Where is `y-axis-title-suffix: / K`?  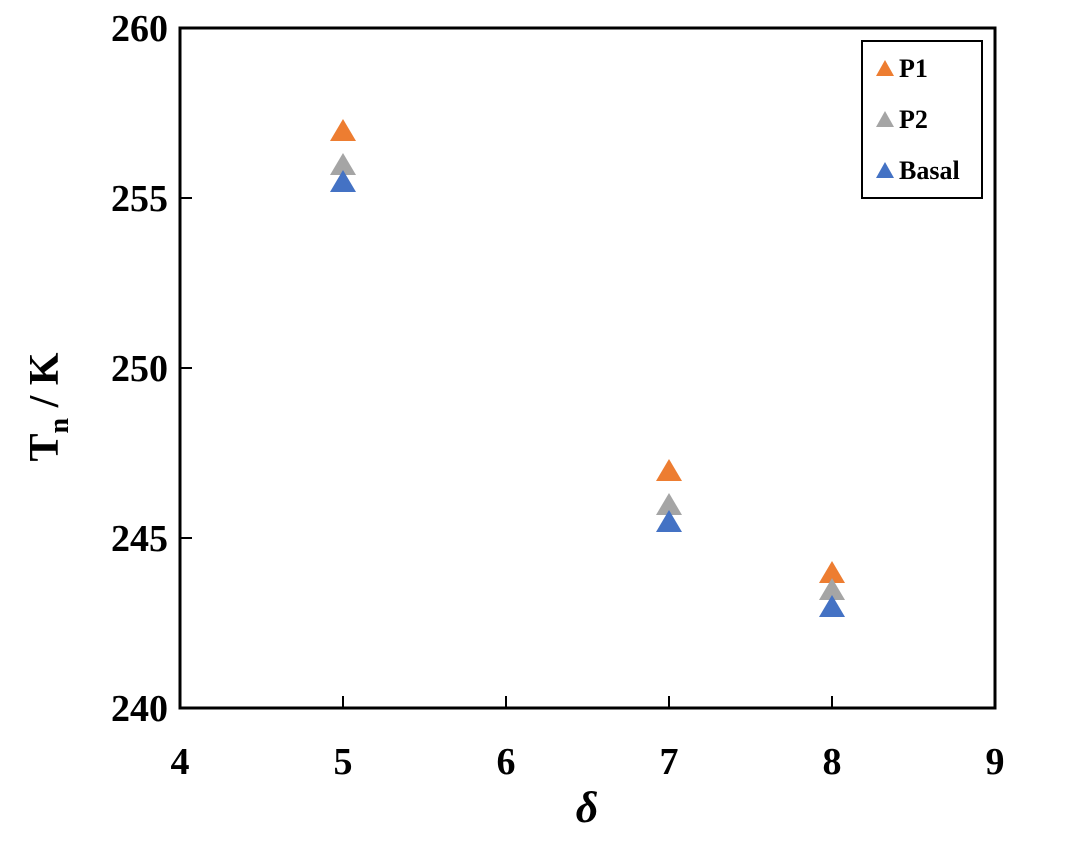 y-axis-title-suffix: / K is located at coordinates (45, 385).